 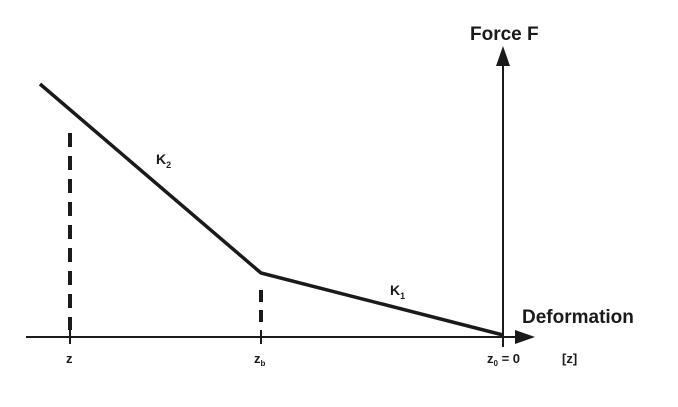 What do you see at coordinates (168, 165) in the screenshot?
I see `segment-label-k2-sub: 2` at bounding box center [168, 165].